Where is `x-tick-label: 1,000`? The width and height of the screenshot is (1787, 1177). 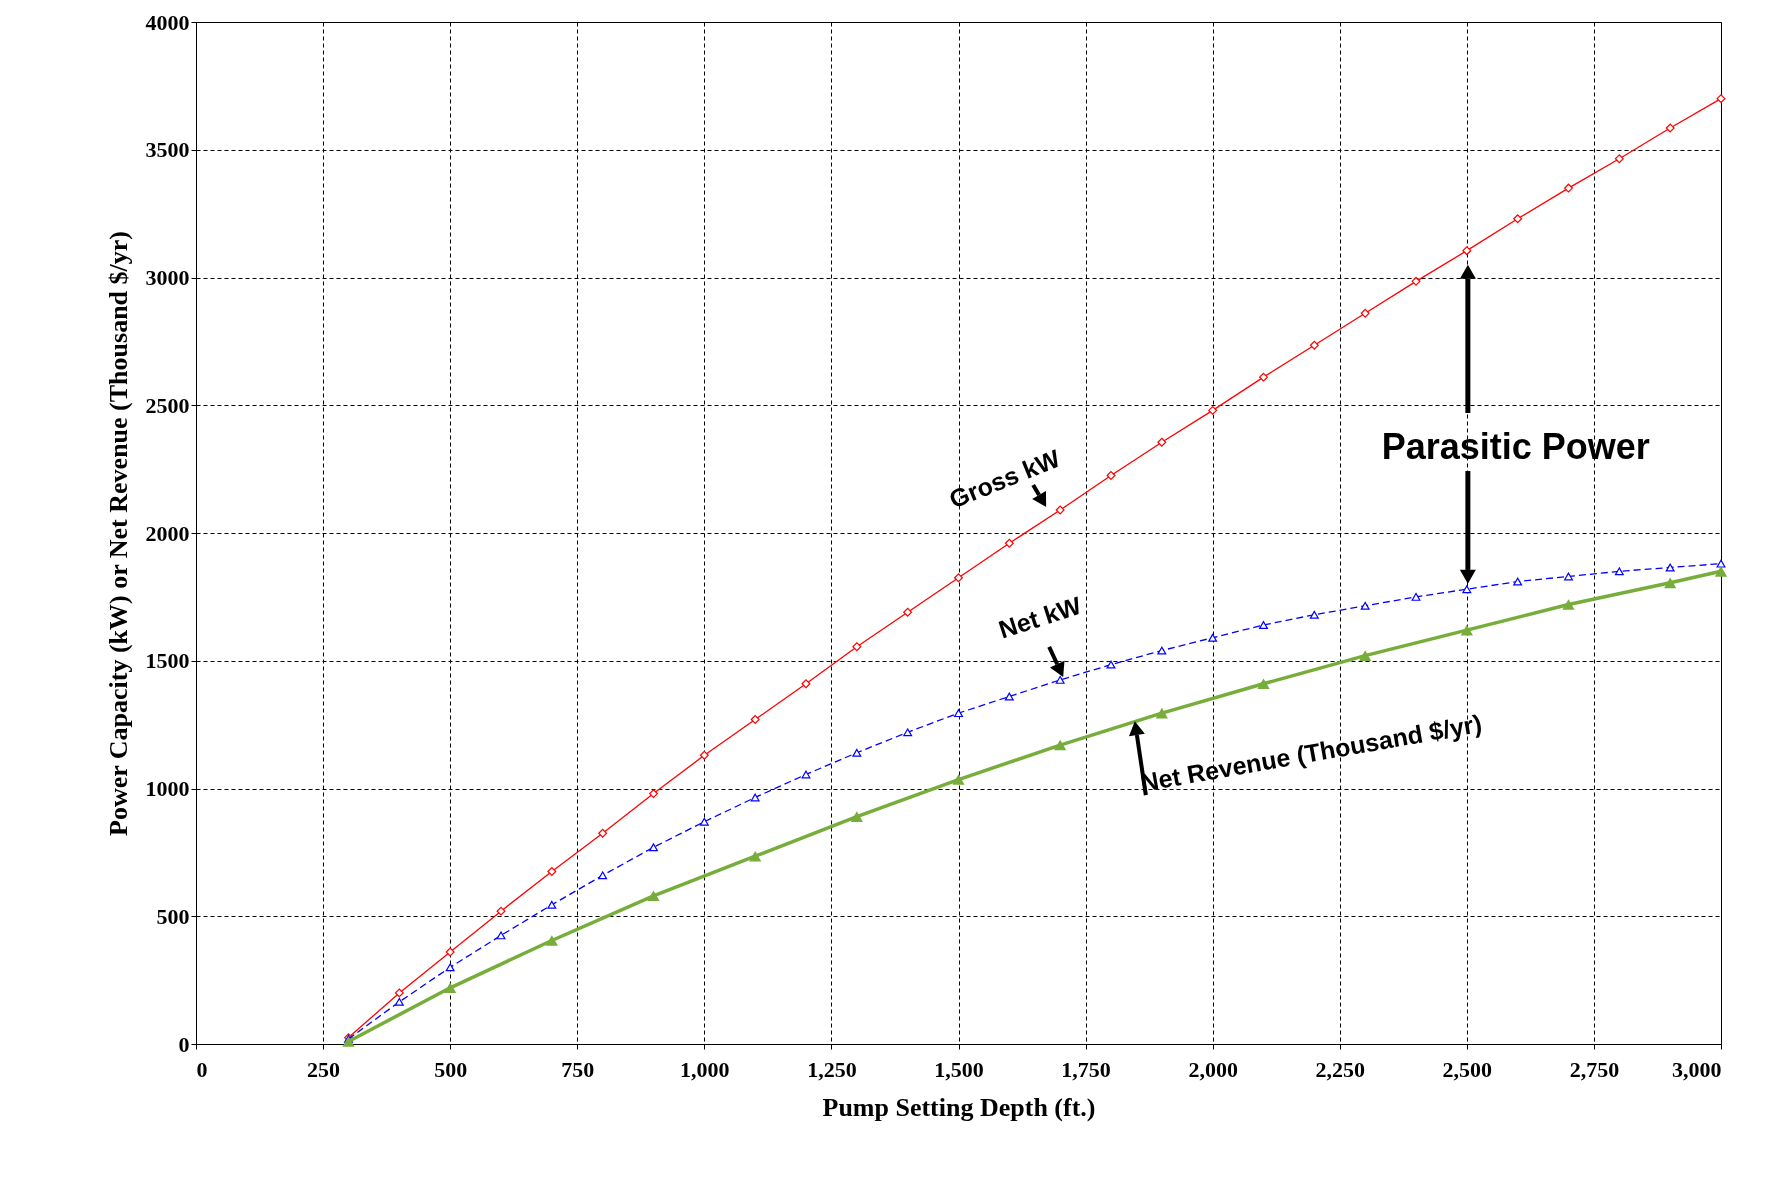
x-tick-label: 1,000 is located at coordinates (705, 1069).